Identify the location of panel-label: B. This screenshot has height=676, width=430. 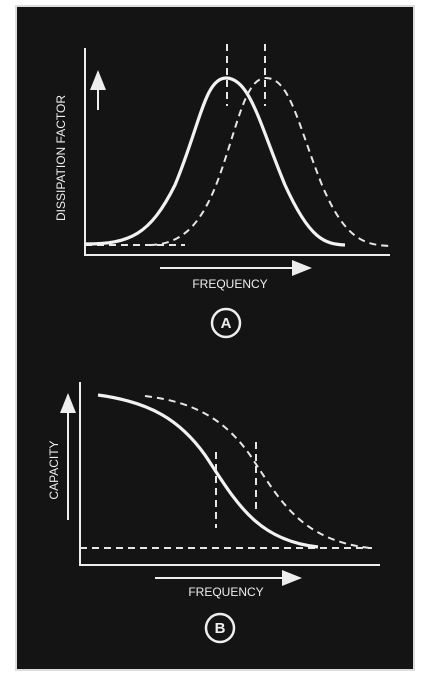
(220, 628).